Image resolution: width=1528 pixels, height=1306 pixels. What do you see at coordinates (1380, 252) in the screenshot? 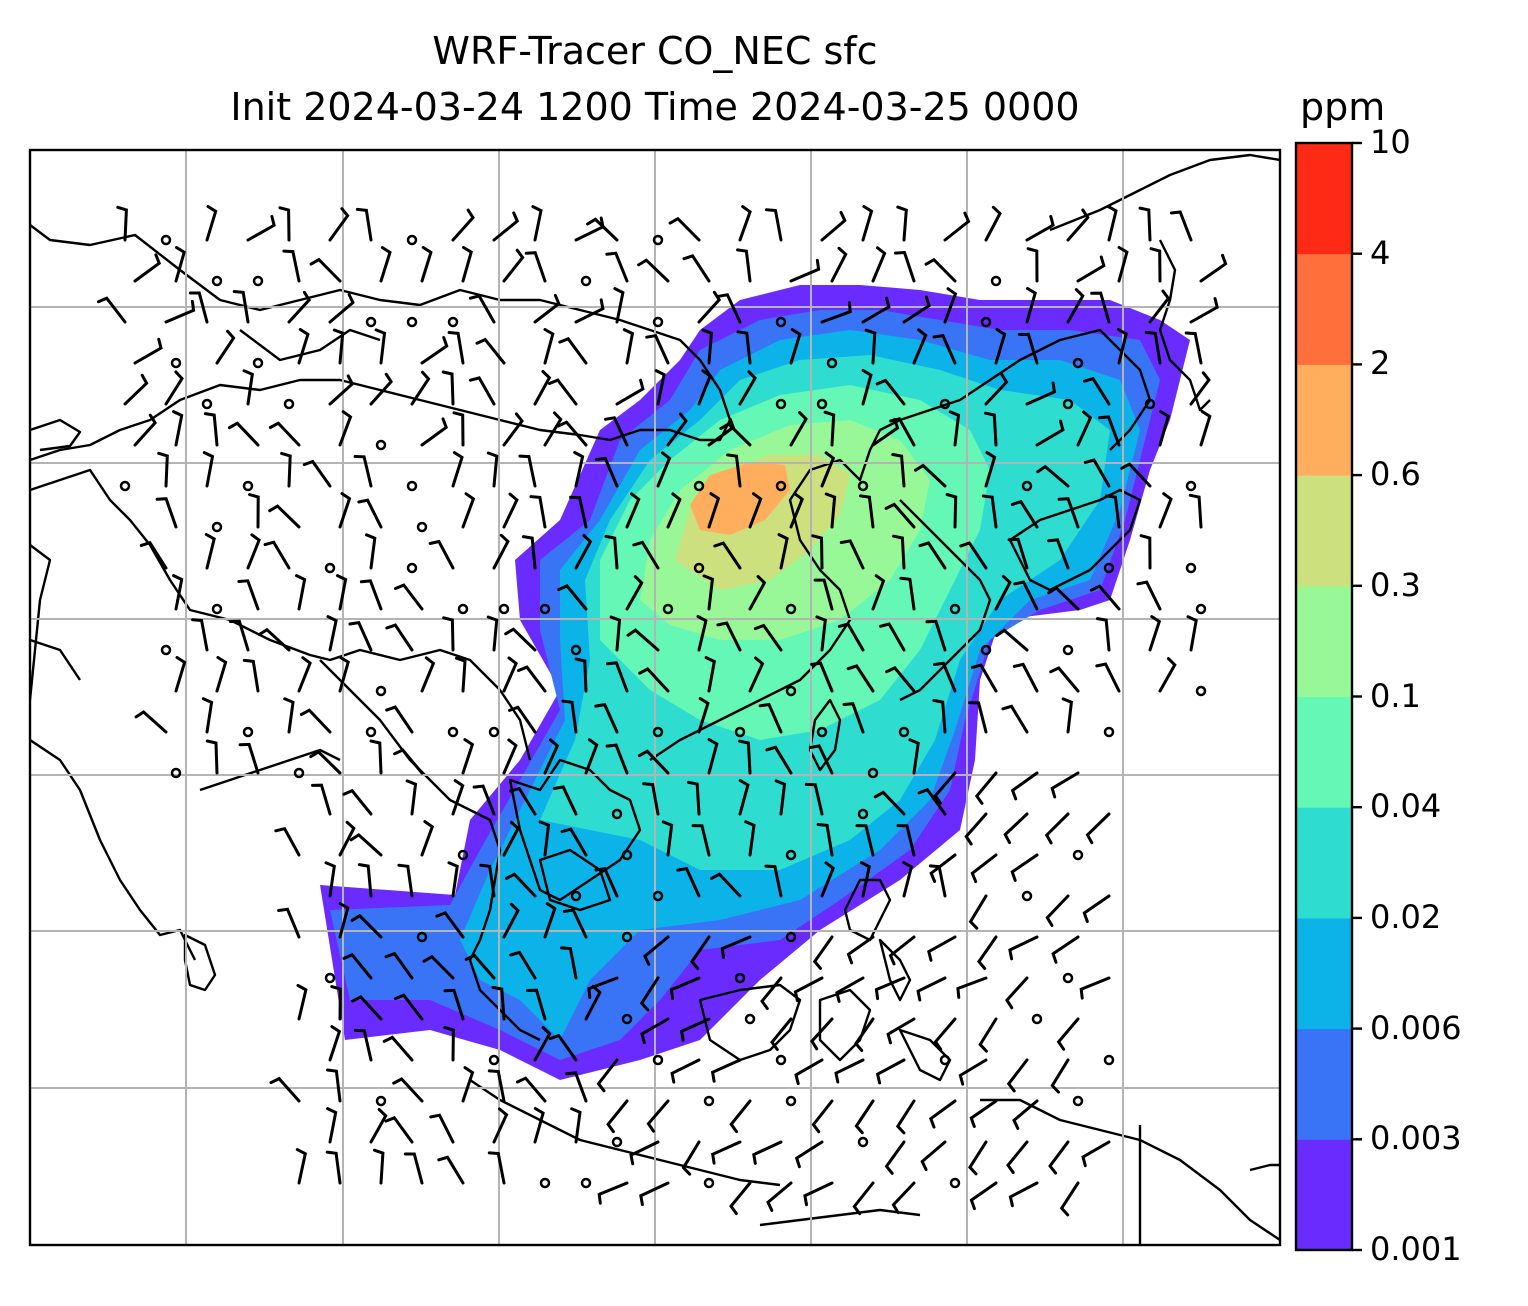
I see `colorbar-tick-label: 4` at bounding box center [1380, 252].